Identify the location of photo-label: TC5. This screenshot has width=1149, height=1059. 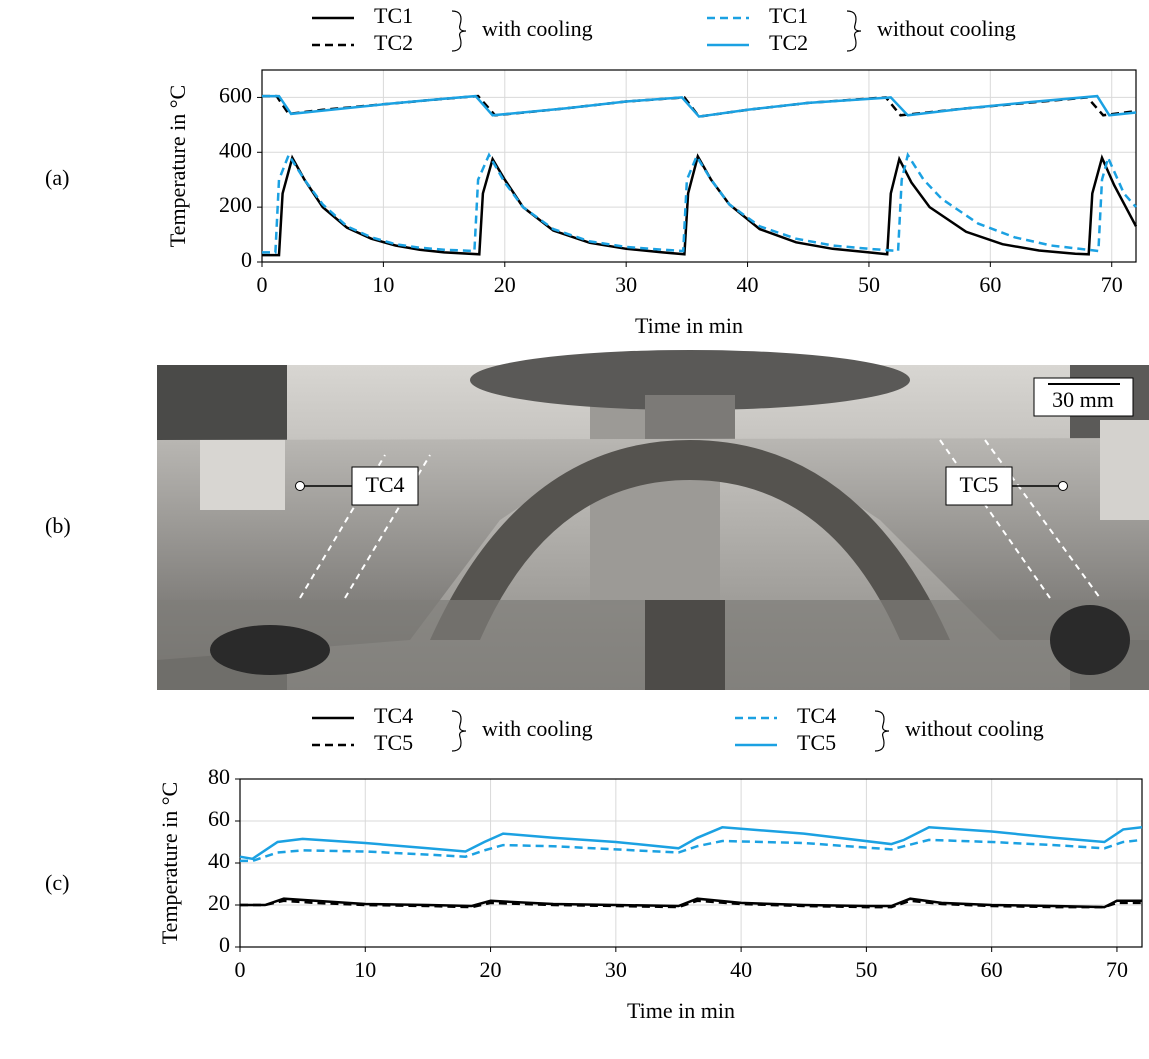
(978, 484).